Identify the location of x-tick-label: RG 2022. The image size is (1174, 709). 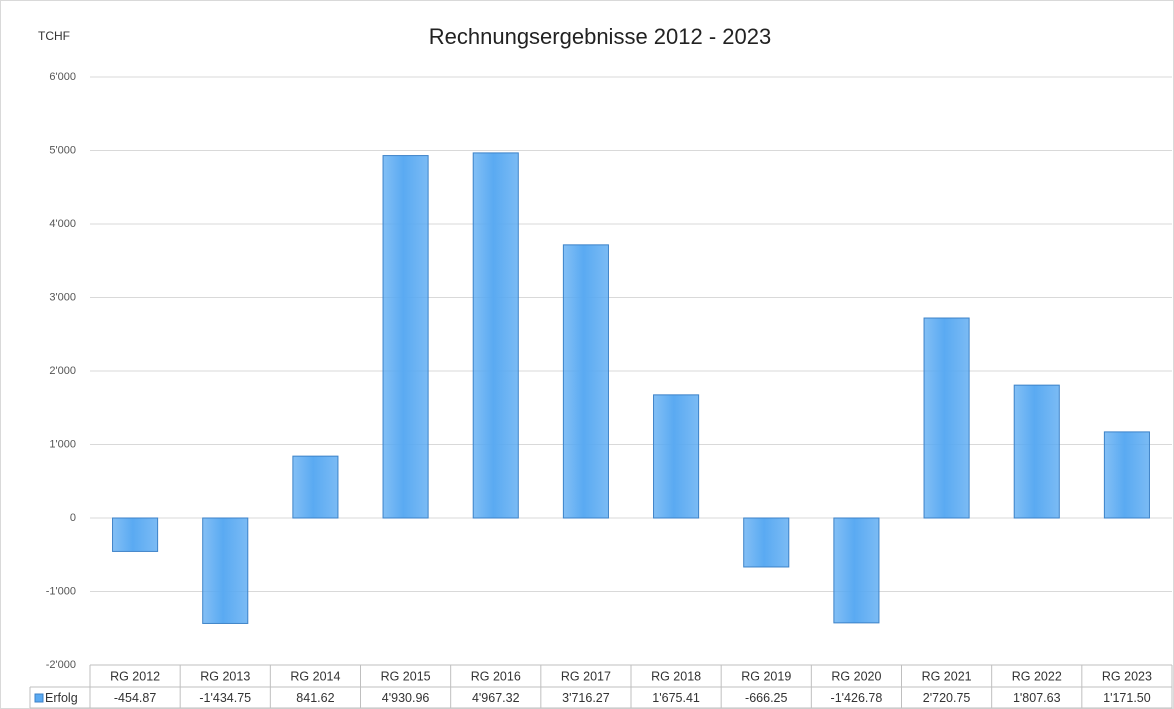
(1037, 676).